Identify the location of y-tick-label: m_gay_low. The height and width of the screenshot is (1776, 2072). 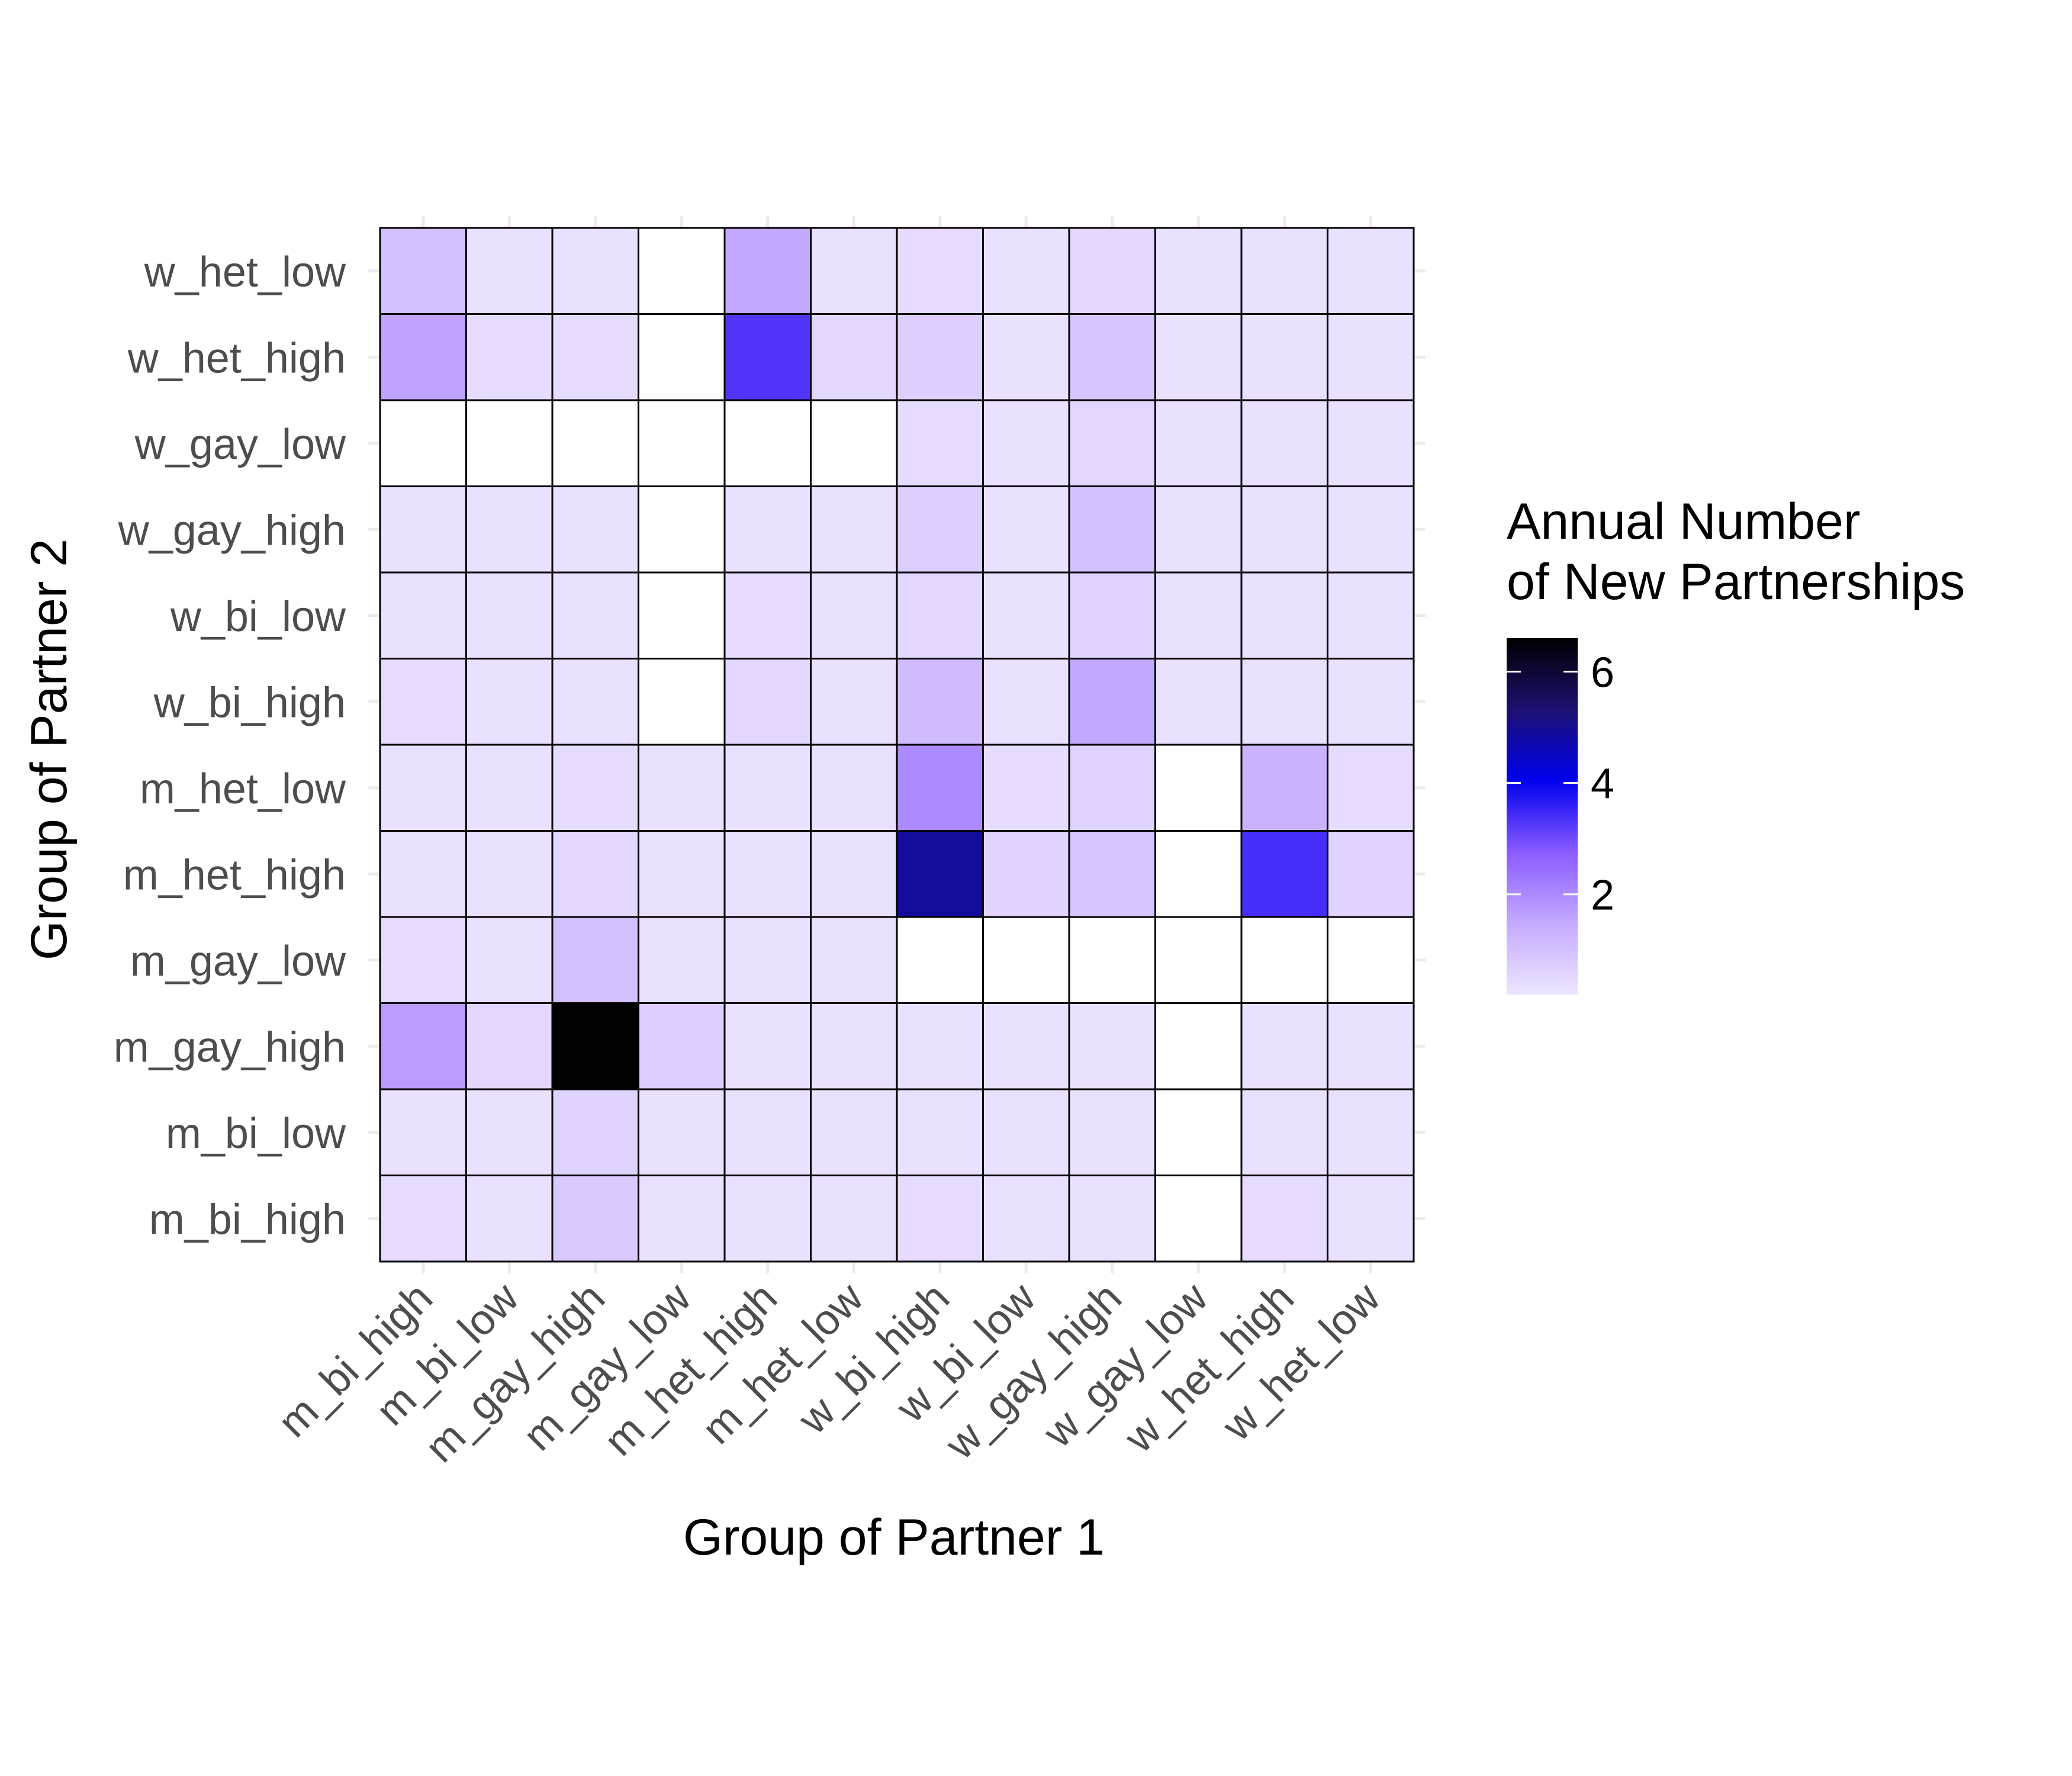
(238, 961).